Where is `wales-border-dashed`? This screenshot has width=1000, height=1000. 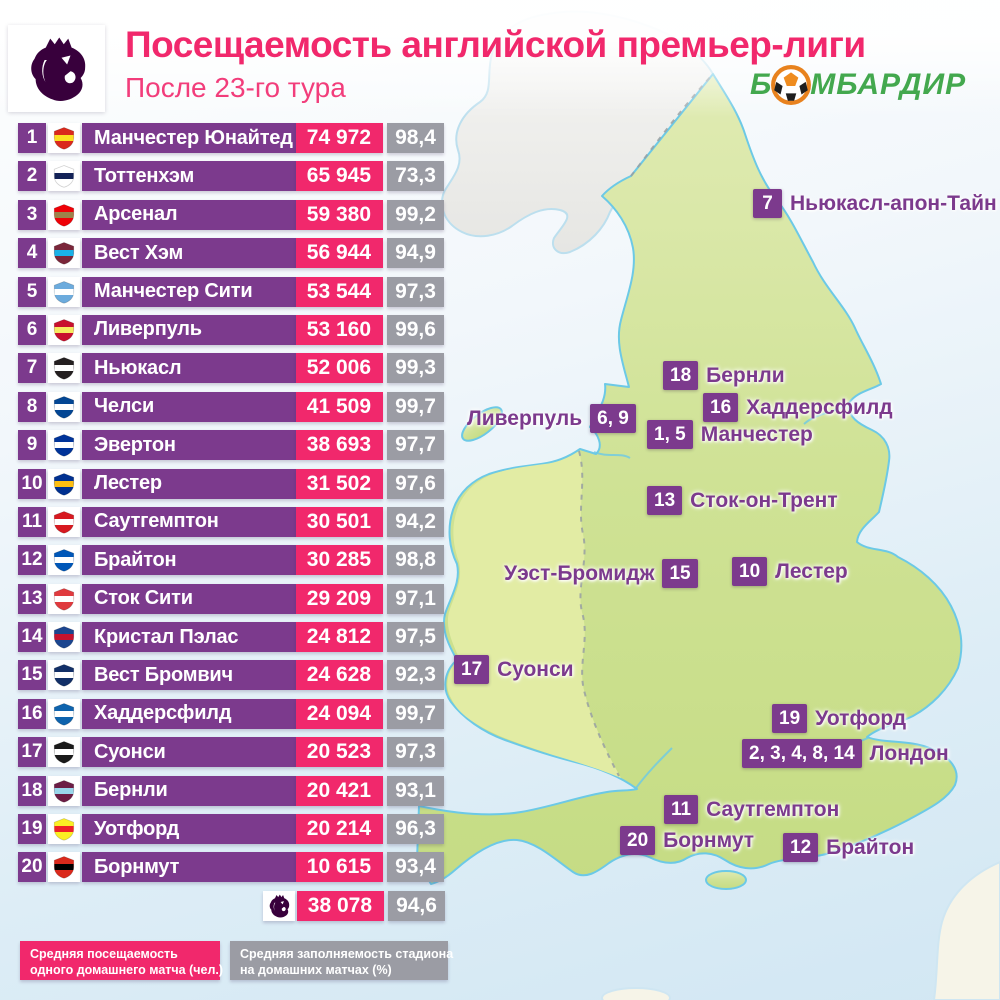 wales-border-dashed is located at coordinates (599, 613).